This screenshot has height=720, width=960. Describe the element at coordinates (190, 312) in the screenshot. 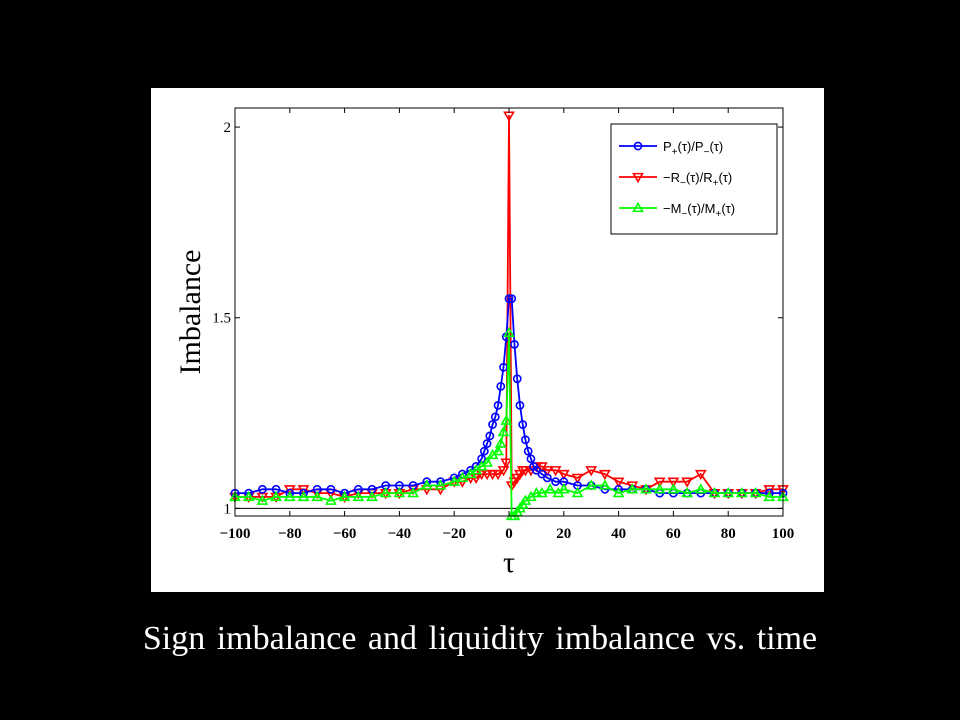

I see `y-axis-label: Imbalance` at that location.